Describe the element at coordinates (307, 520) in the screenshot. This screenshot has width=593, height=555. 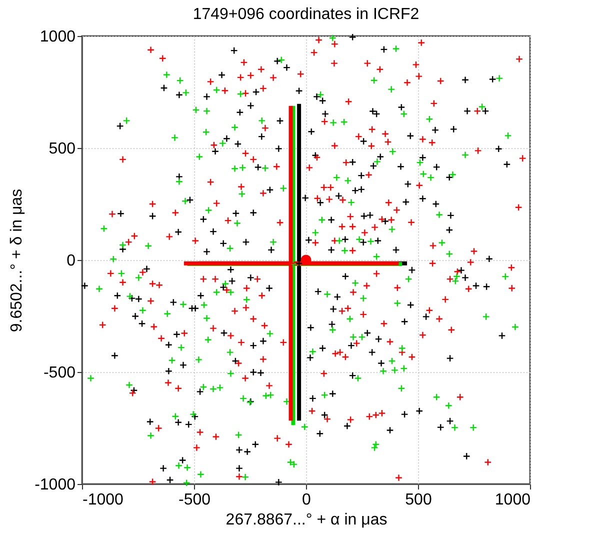
I see `x-axis-title: 267.8867...° + α in μas` at that location.